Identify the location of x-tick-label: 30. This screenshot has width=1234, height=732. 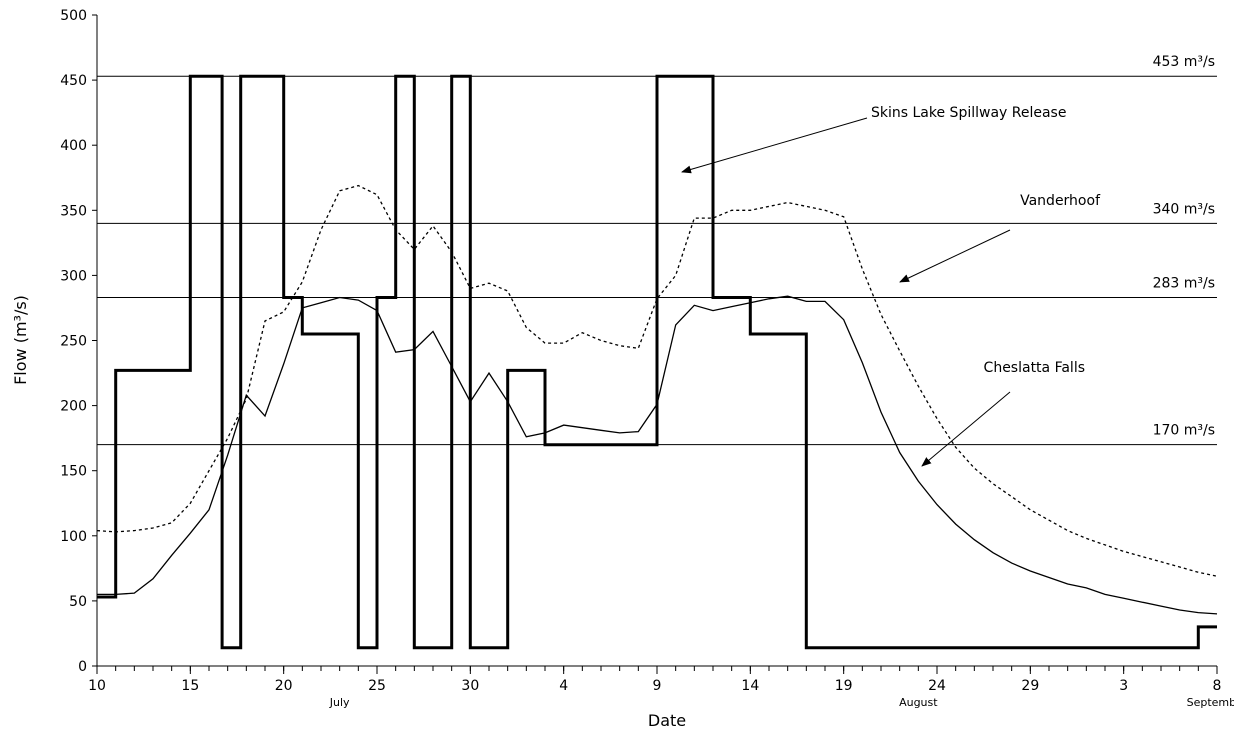
(470, 686).